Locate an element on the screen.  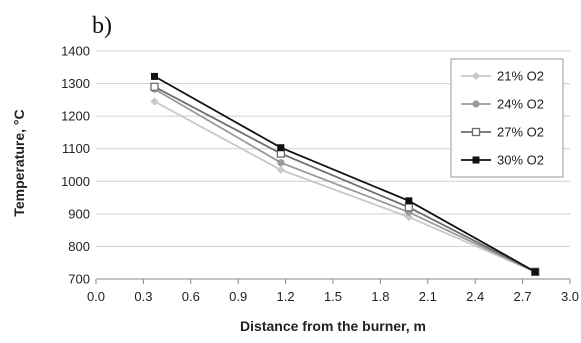
y-tick-label: 1200 is located at coordinates (75, 116).